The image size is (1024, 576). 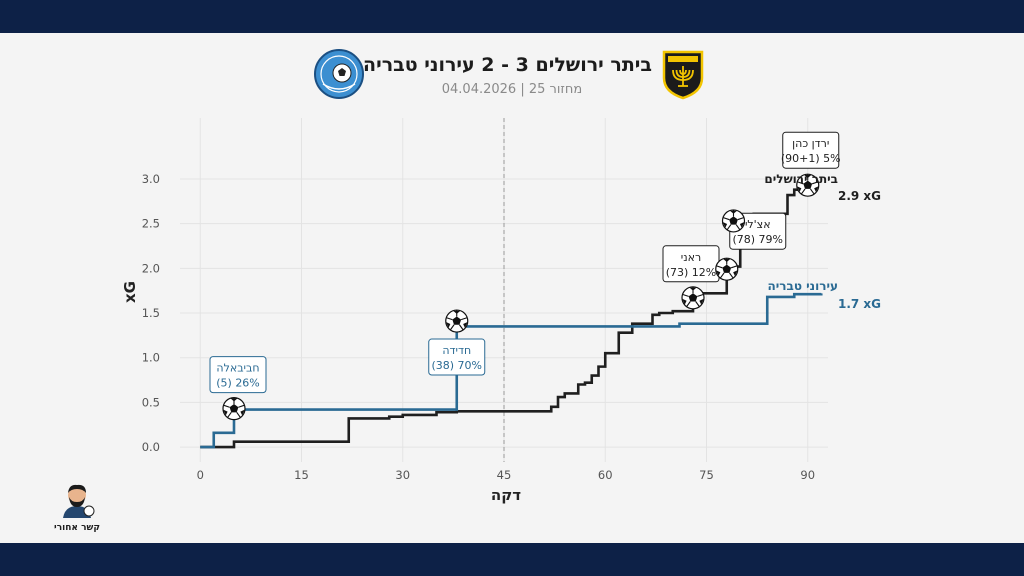 I want to click on goal-annotation: חביבאלה (5) 26%, so click(x=238, y=375).